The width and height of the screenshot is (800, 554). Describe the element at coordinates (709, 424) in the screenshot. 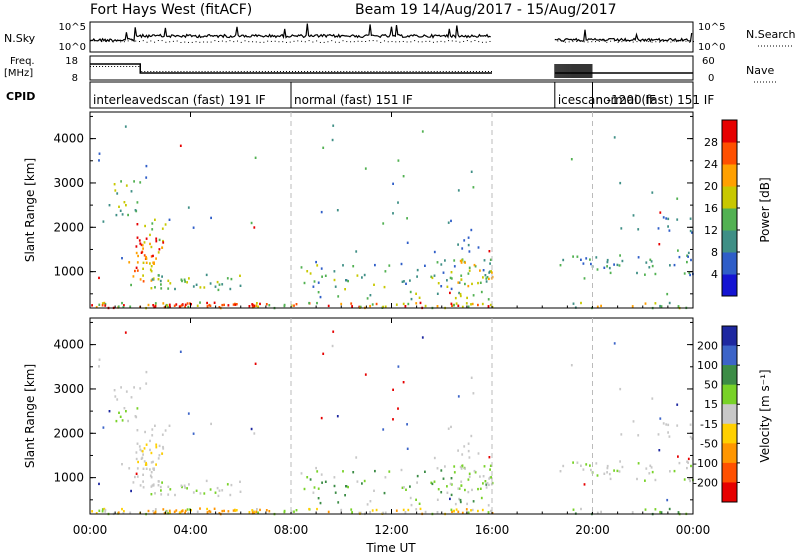

I see `velocity-colorbar-tick: -15` at that location.